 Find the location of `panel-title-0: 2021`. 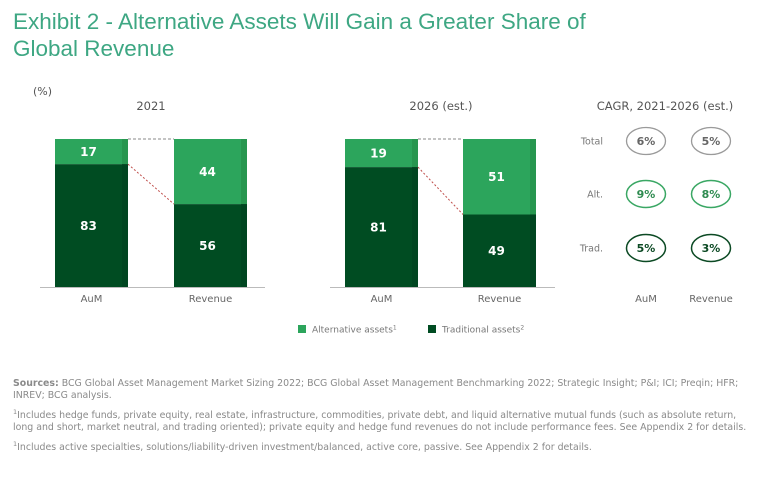

panel-title-0: 2021 is located at coordinates (150, 106).